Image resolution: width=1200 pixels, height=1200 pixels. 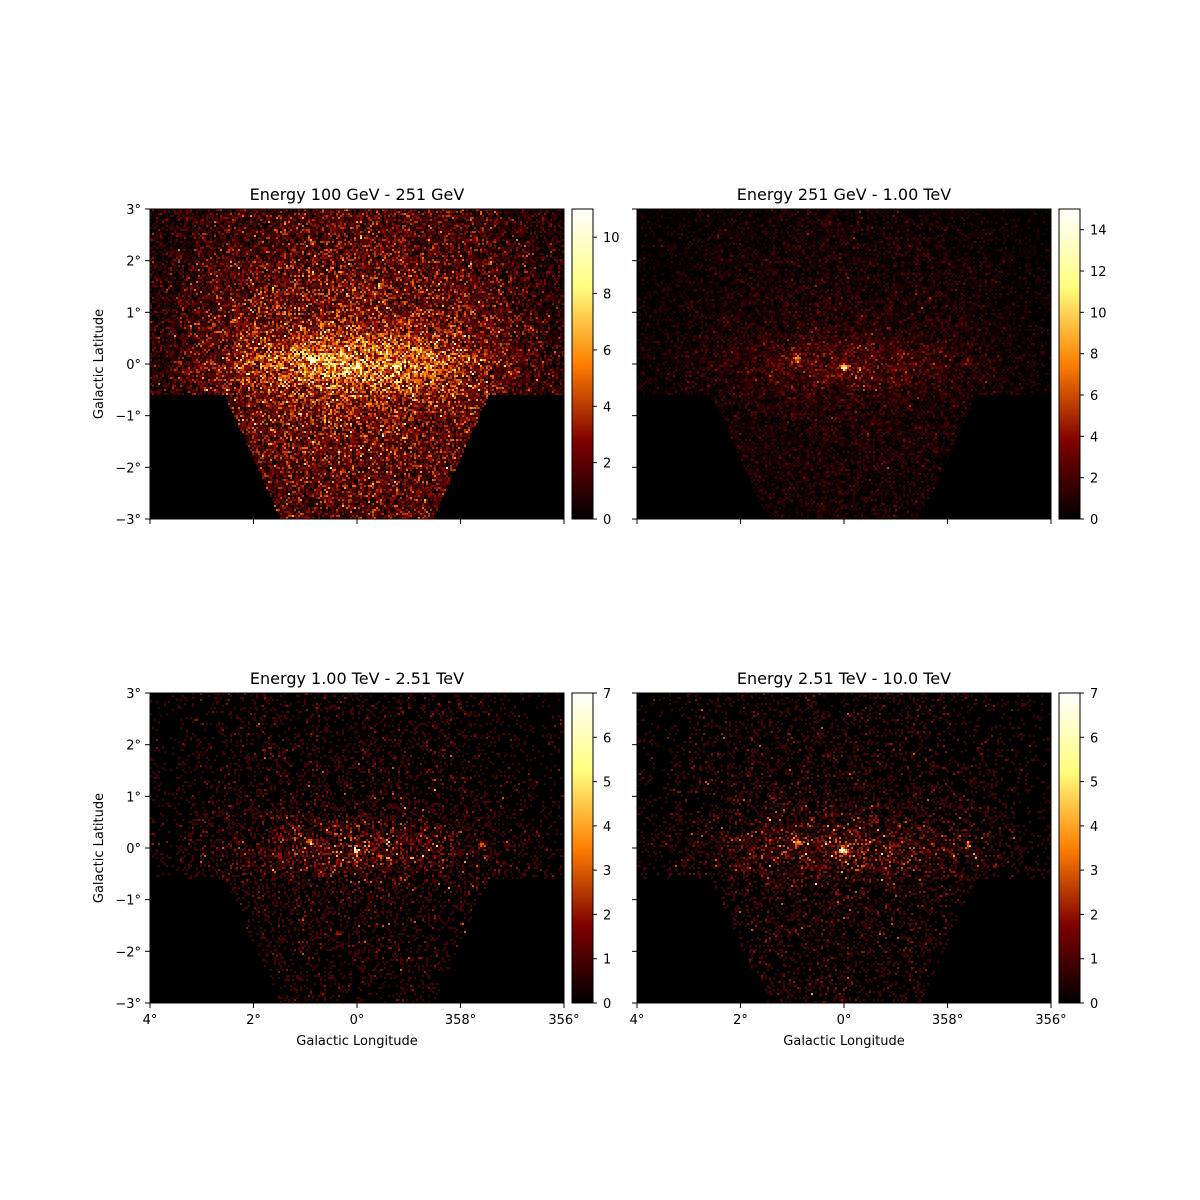 What do you see at coordinates (357, 194) in the screenshot?
I see `panel-title: Energy 100 GeV - 251 GeV` at bounding box center [357, 194].